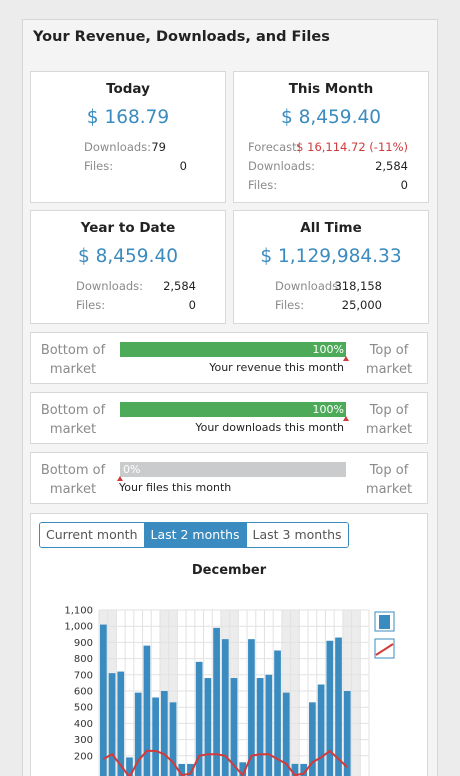 The image size is (460, 776). Describe the element at coordinates (83, 708) in the screenshot. I see `y-tick-label: 500` at that location.